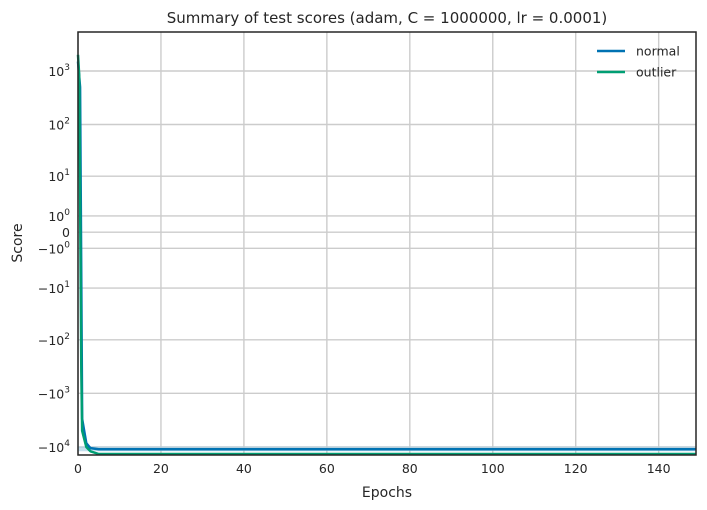 Image resolution: width=707 pixels, height=510 pixels. I want to click on y-tick-label: 10³, so click(59, 71).